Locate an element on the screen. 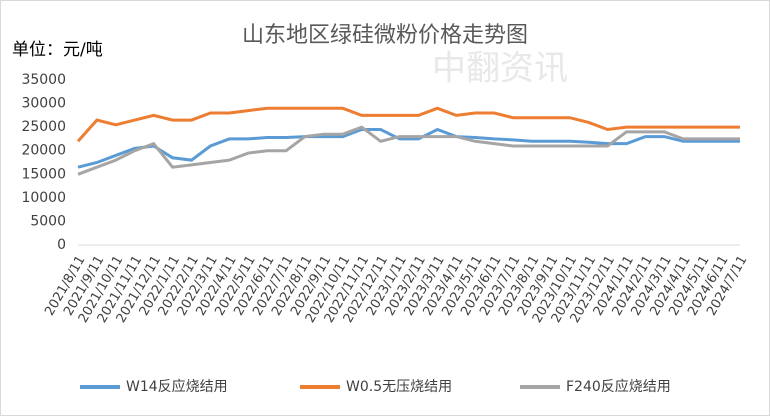  legend-label: F240反应烧结用 is located at coordinates (618, 386).